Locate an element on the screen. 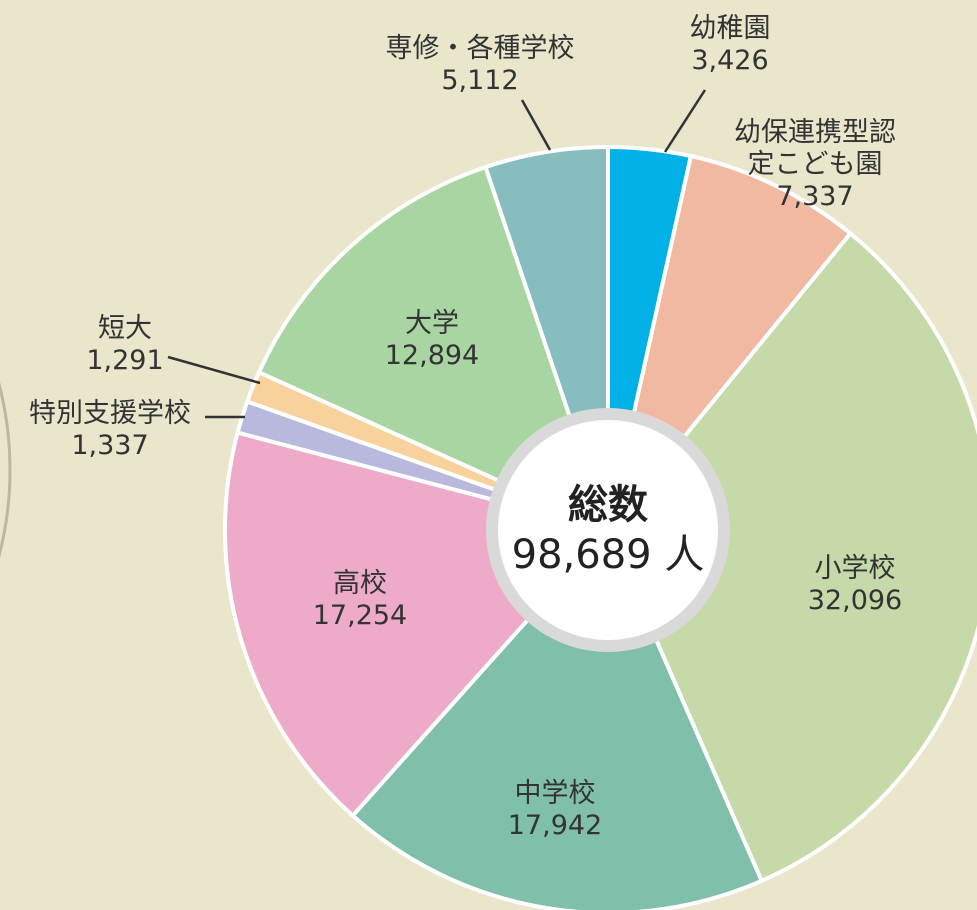 The image size is (977, 910). slice-label: 特別支援学校 1,337 is located at coordinates (110, 430).